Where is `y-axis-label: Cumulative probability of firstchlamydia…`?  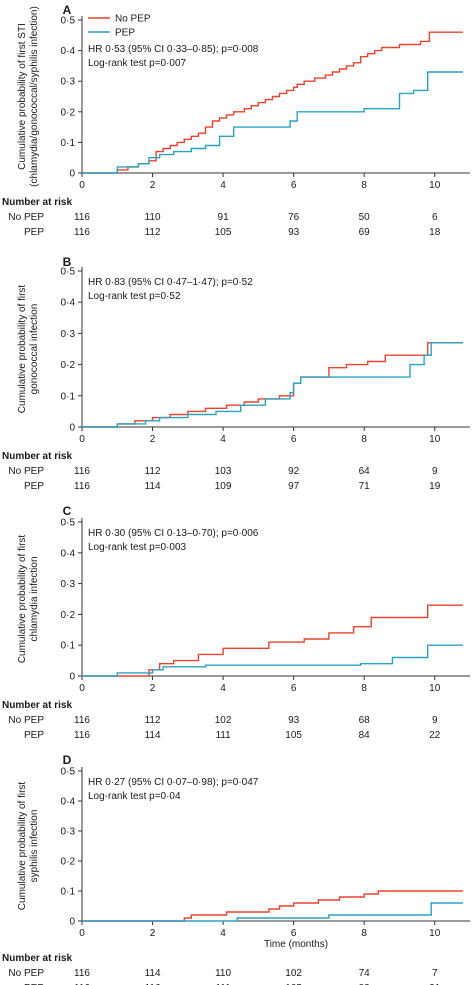
y-axis-label: Cumulative probability of firstchlamydia… is located at coordinates (28, 599).